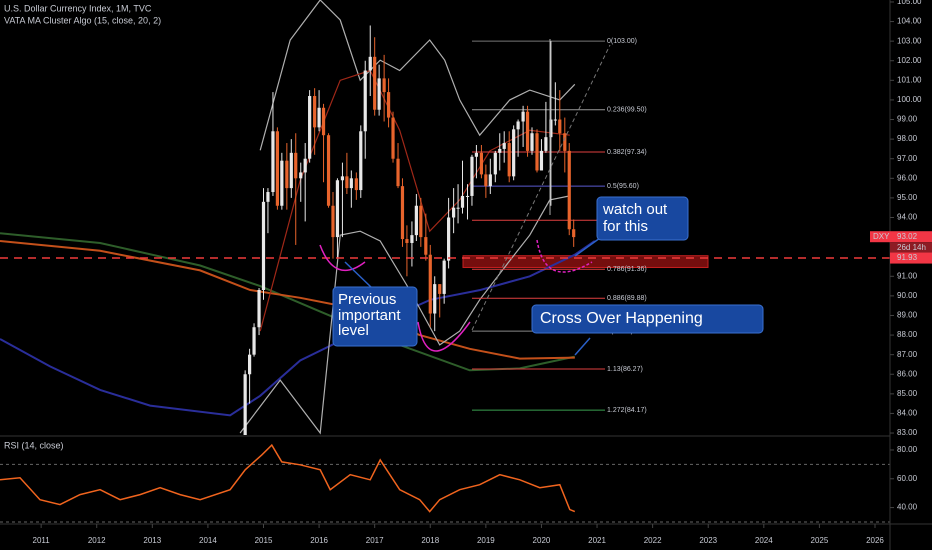  I want to click on fib-label: 0.236(99.50), so click(627, 110).